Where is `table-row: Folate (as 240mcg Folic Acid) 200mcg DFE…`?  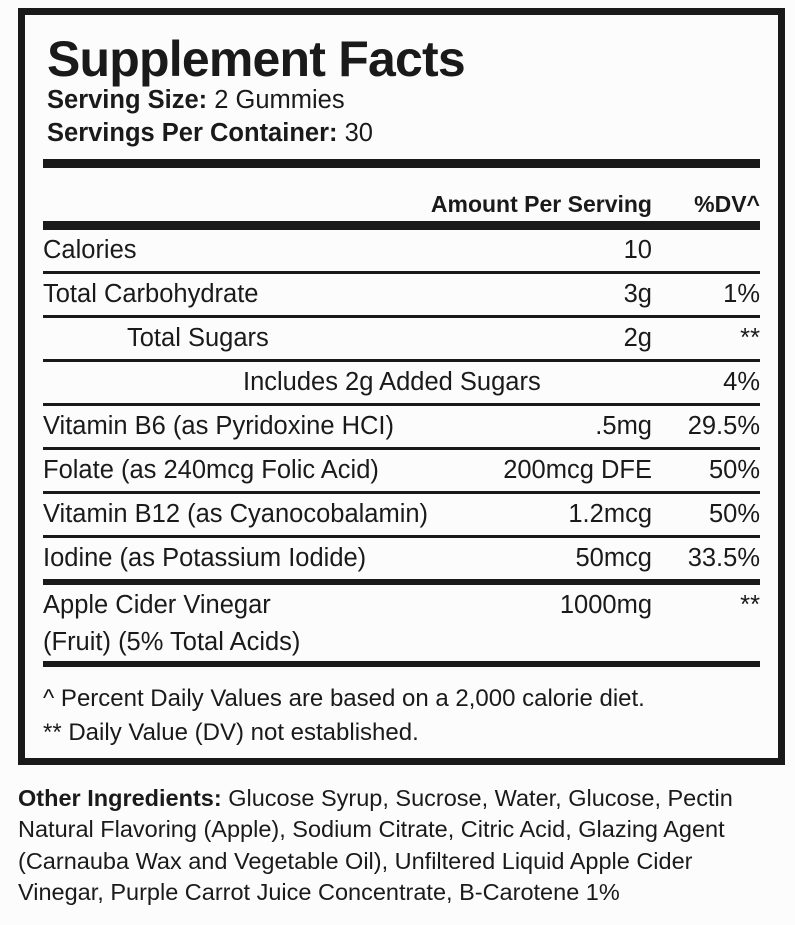 table-row: Folate (as 240mcg Folic Acid) 200mcg DFE… is located at coordinates (401, 470).